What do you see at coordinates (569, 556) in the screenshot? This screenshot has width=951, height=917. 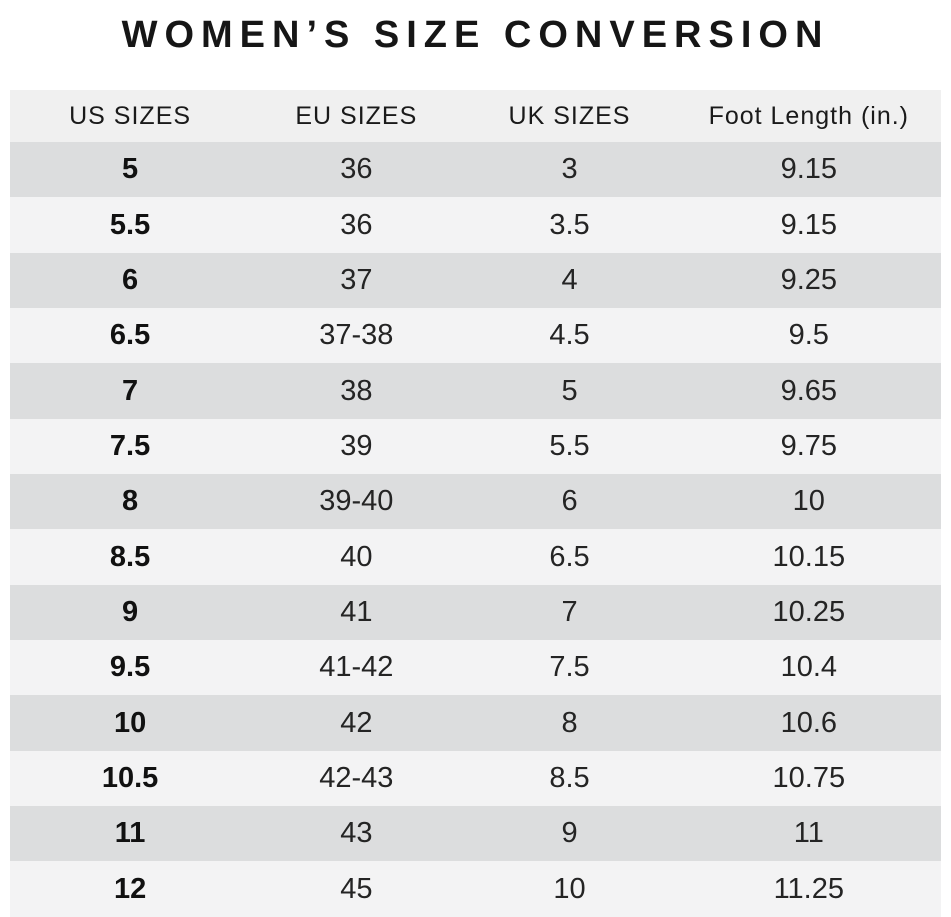 I see `size-cell: 6.5` at bounding box center [569, 556].